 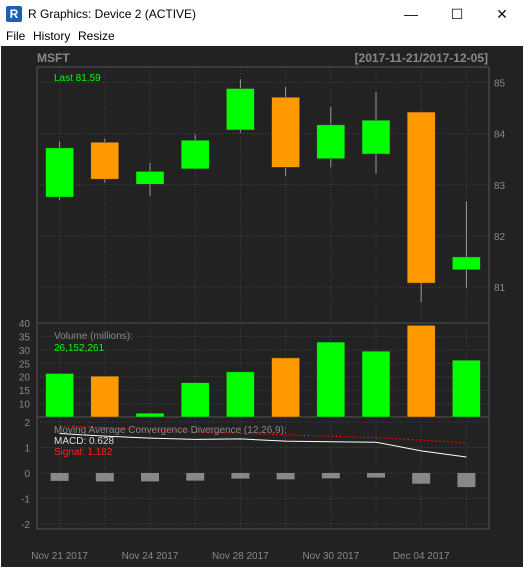 I want to click on price-tick-label: 84, so click(x=500, y=135).